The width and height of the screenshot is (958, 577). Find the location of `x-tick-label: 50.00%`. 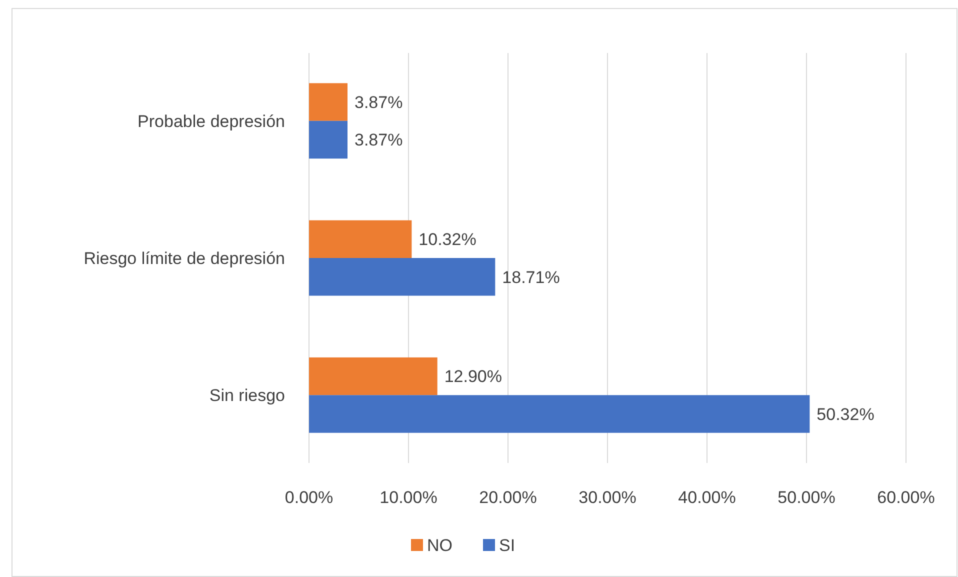

x-tick-label: 50.00% is located at coordinates (807, 497).